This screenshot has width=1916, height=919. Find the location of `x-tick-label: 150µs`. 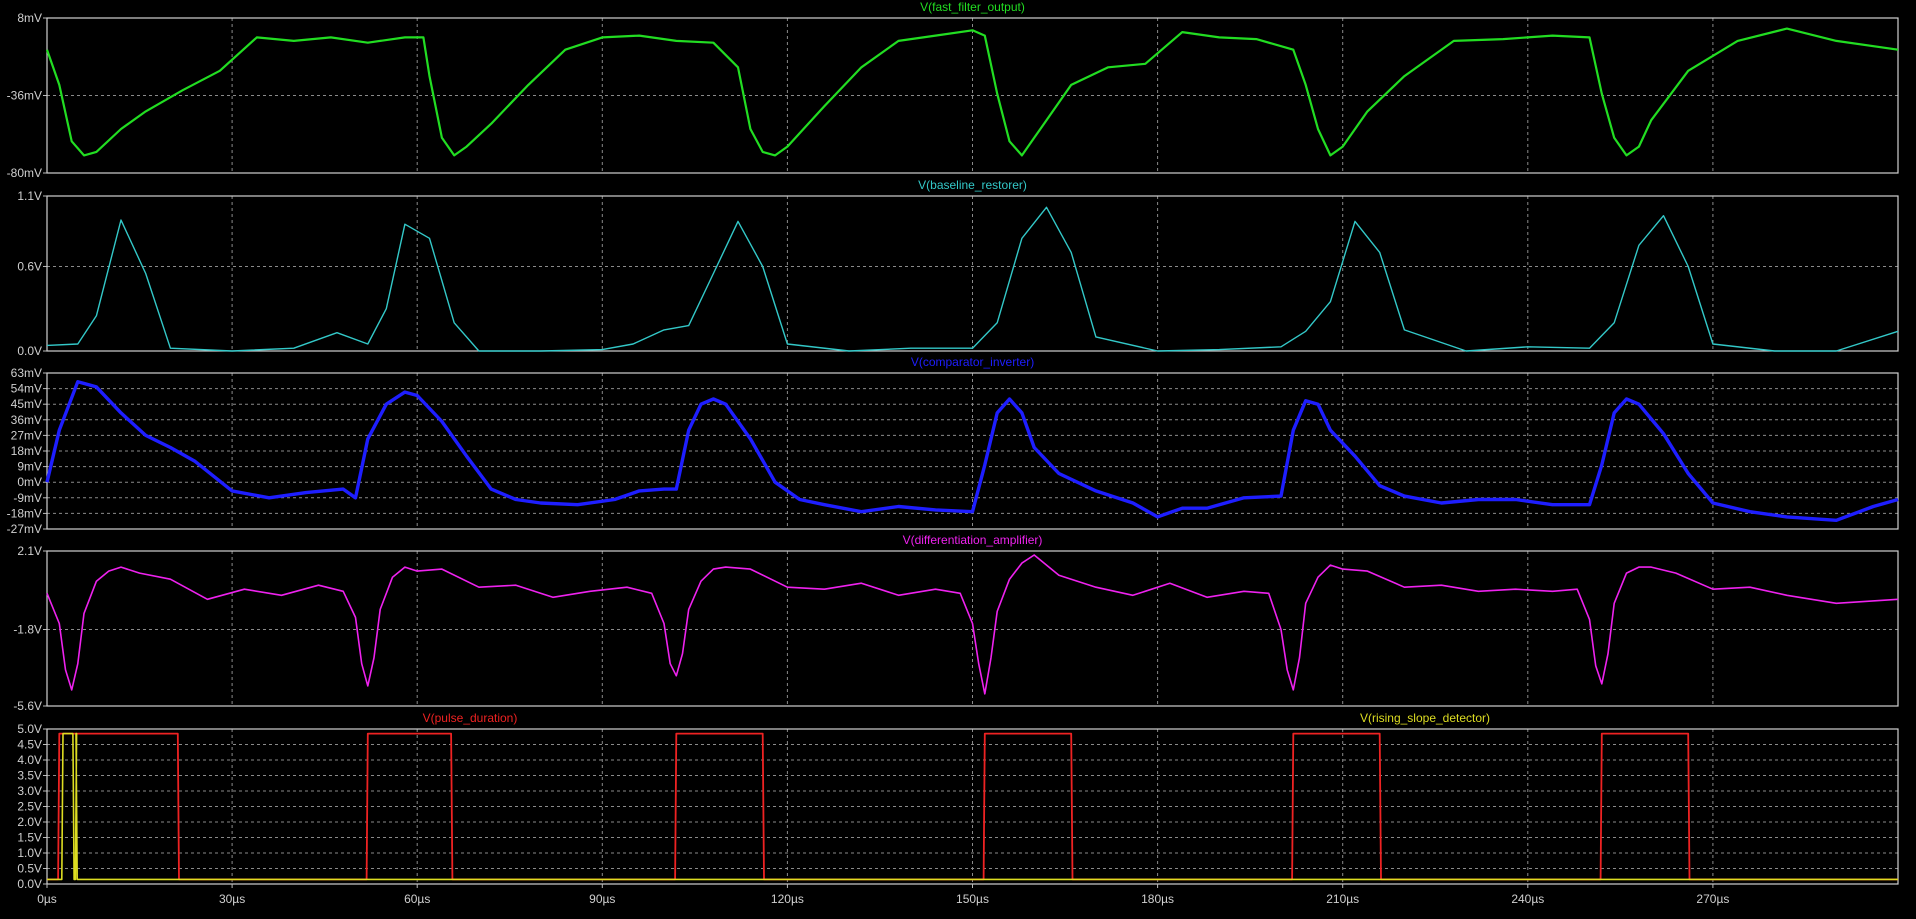

x-tick-label: 150µs is located at coordinates (972, 899).